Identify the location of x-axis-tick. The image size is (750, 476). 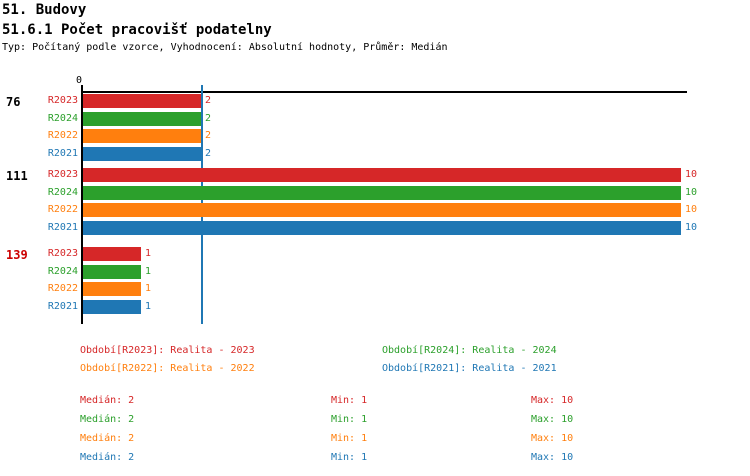
(82, 88).